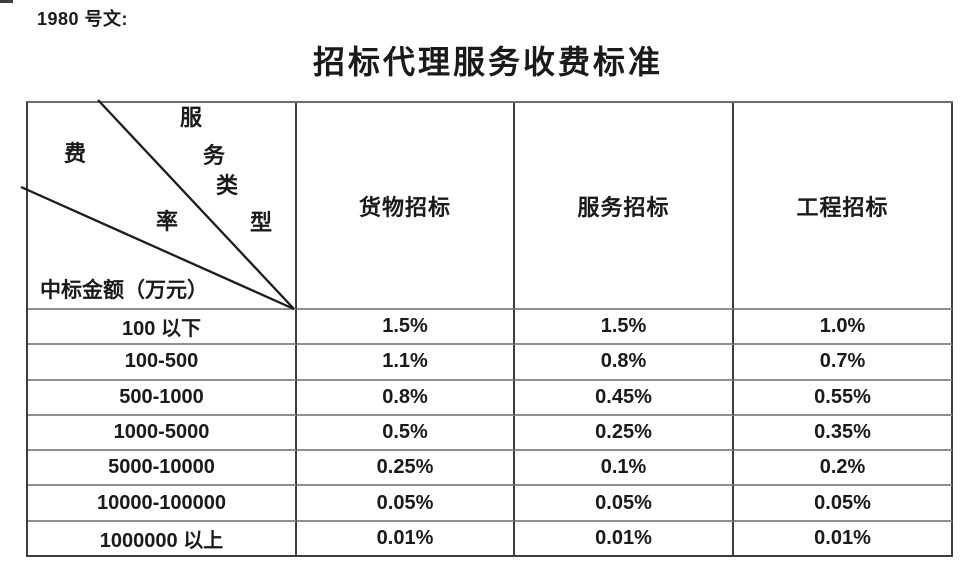 This screenshot has width=976, height=581. Describe the element at coordinates (227, 185) in the screenshot. I see `corner-service-type-char: 类` at that location.